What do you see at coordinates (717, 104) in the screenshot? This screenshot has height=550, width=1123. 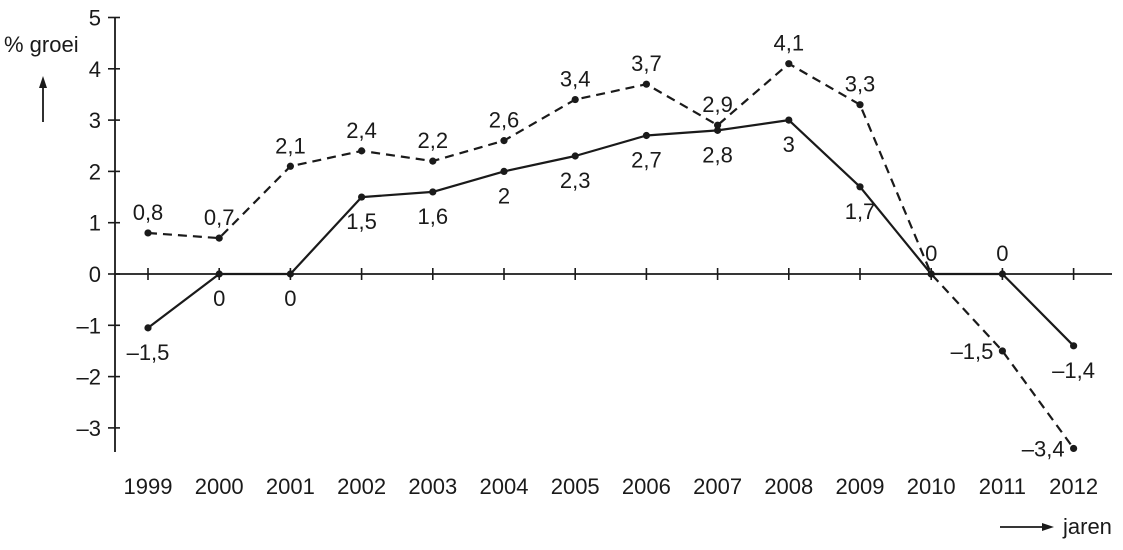 I see `data-label: 2,9` at bounding box center [717, 104].